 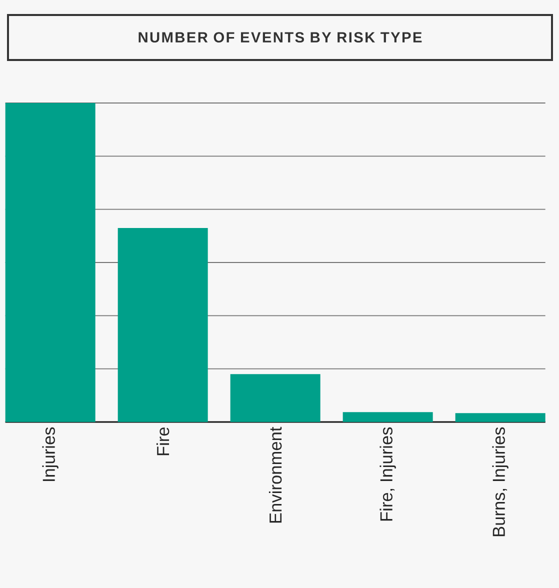 I want to click on x-tick-label: Fire, so click(x=163, y=441).